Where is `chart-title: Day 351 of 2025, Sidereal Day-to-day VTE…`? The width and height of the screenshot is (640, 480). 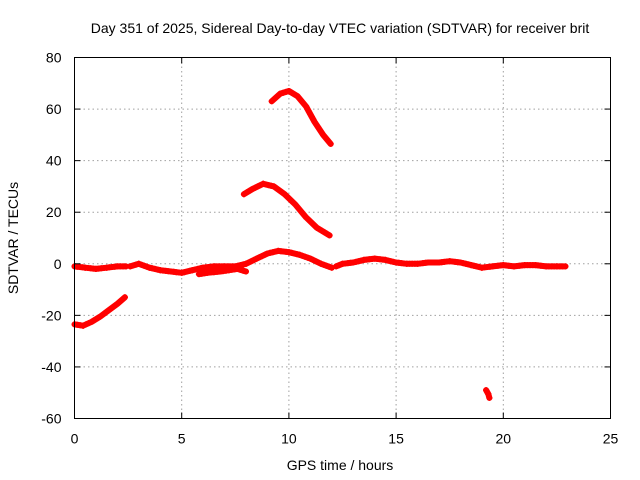
chart-title: Day 351 of 2025, Sidereal Day-to-day VTE… is located at coordinates (340, 28).